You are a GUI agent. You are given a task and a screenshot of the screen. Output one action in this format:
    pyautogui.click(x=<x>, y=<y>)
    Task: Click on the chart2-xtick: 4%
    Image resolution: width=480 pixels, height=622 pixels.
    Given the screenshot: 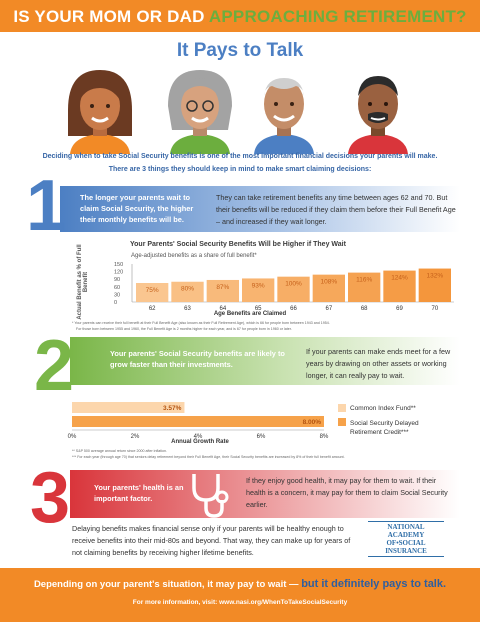 What is the action you would take?
    pyautogui.click(x=198, y=437)
    